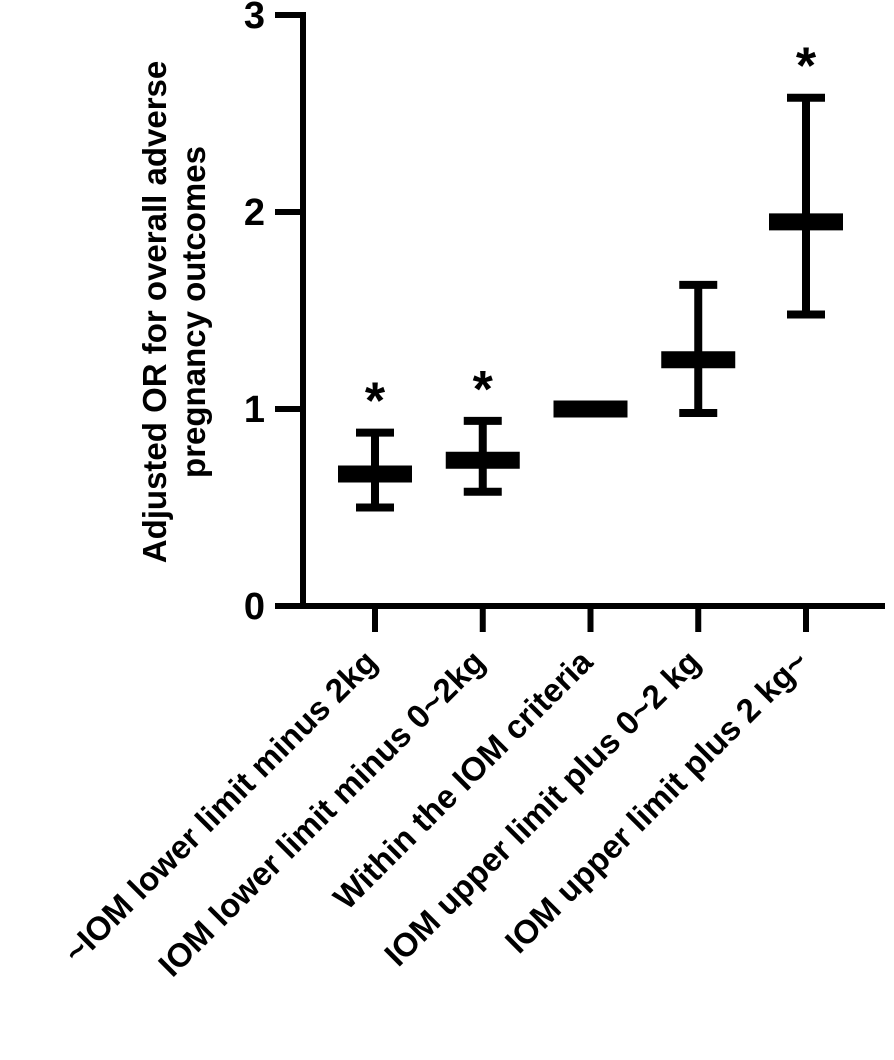  I want to click on y-tick-label: 1, so click(254, 410).